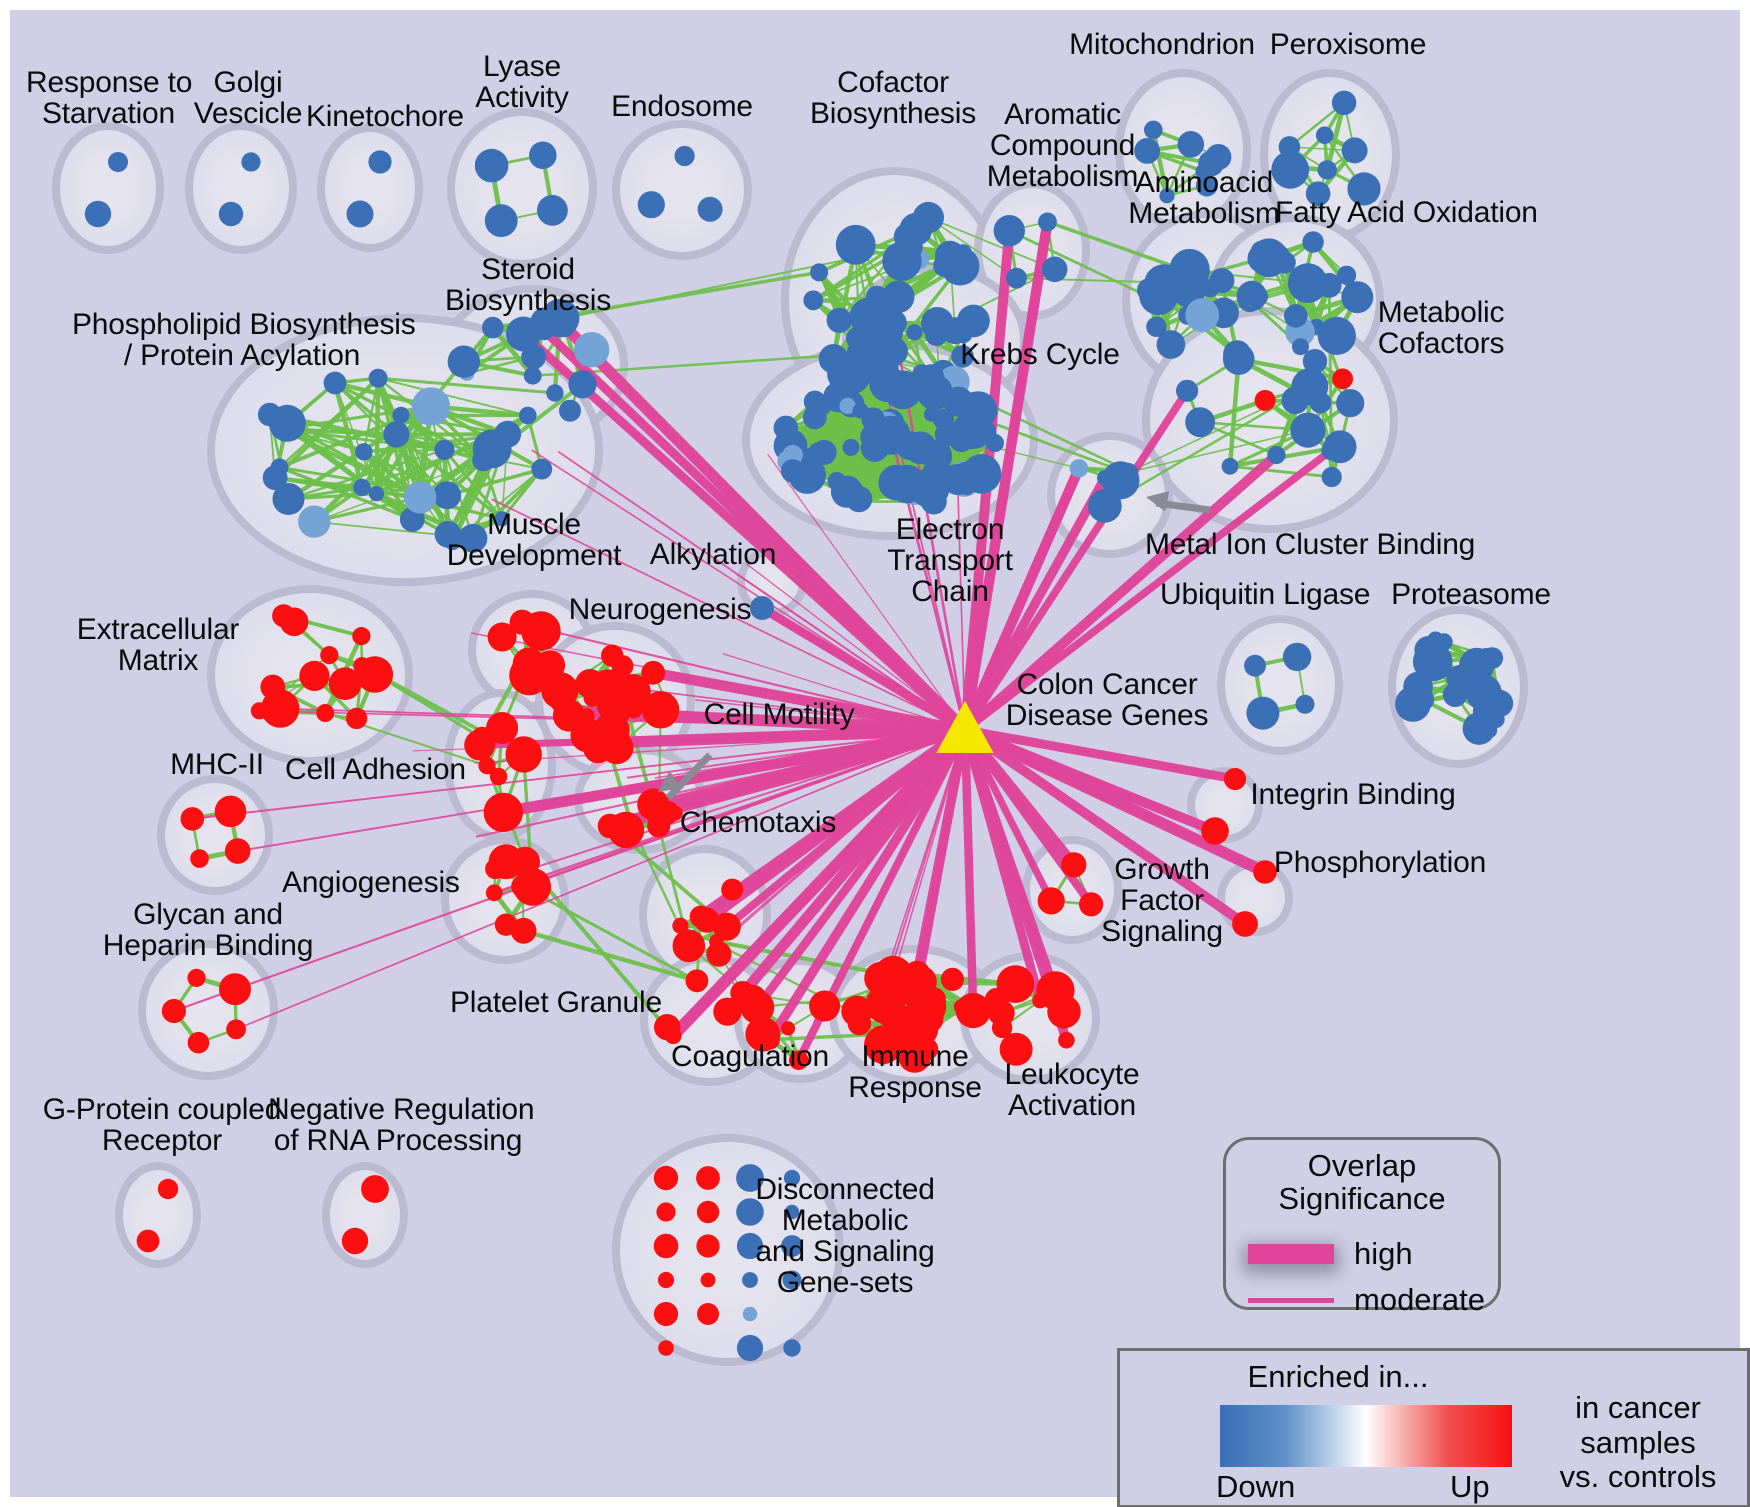 The width and height of the screenshot is (1750, 1507). What do you see at coordinates (915, 1072) in the screenshot?
I see `label-immune-response: Immune Response` at bounding box center [915, 1072].